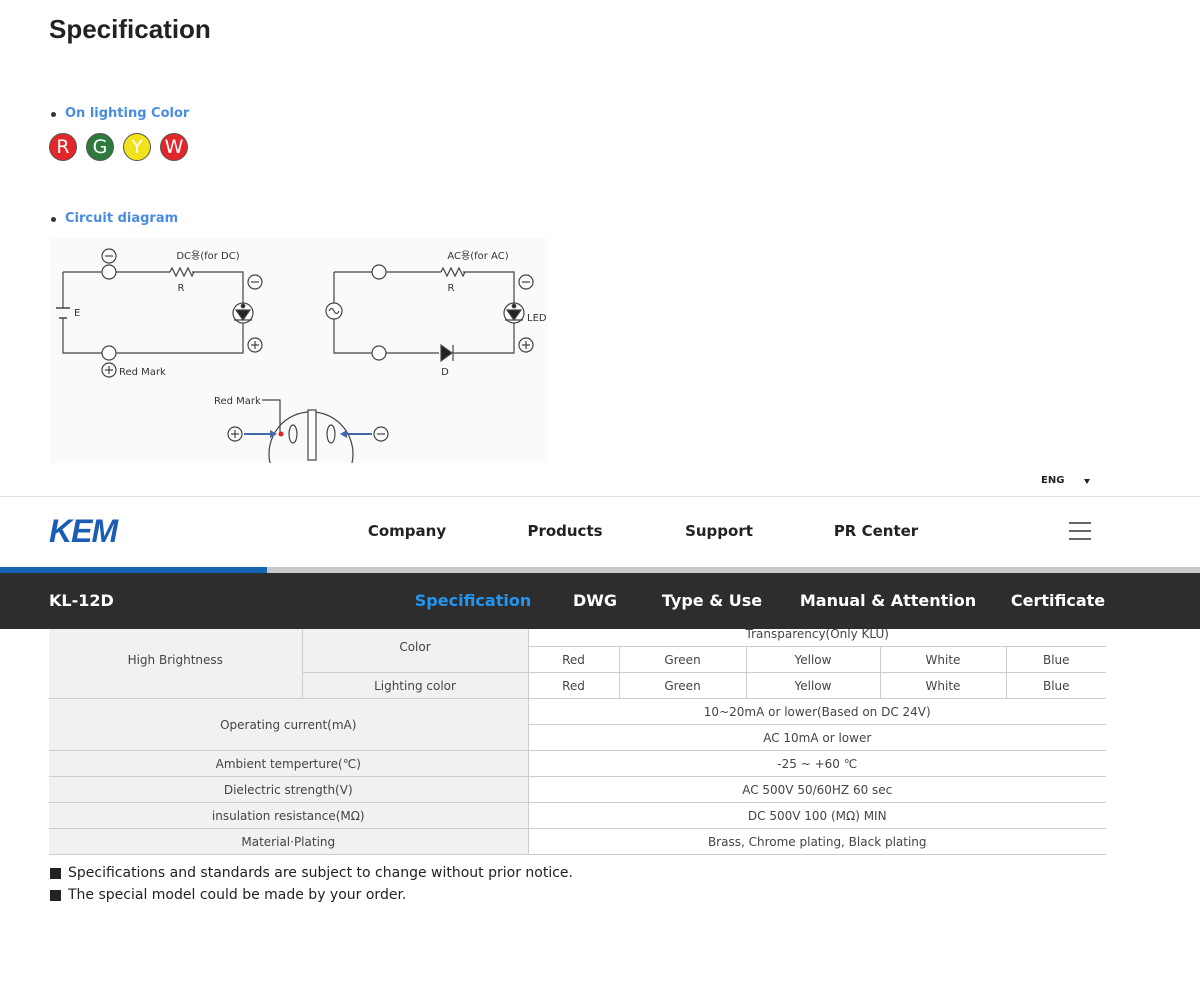 This screenshot has height=983, width=1200. I want to click on nav-item: Products, so click(565, 531).